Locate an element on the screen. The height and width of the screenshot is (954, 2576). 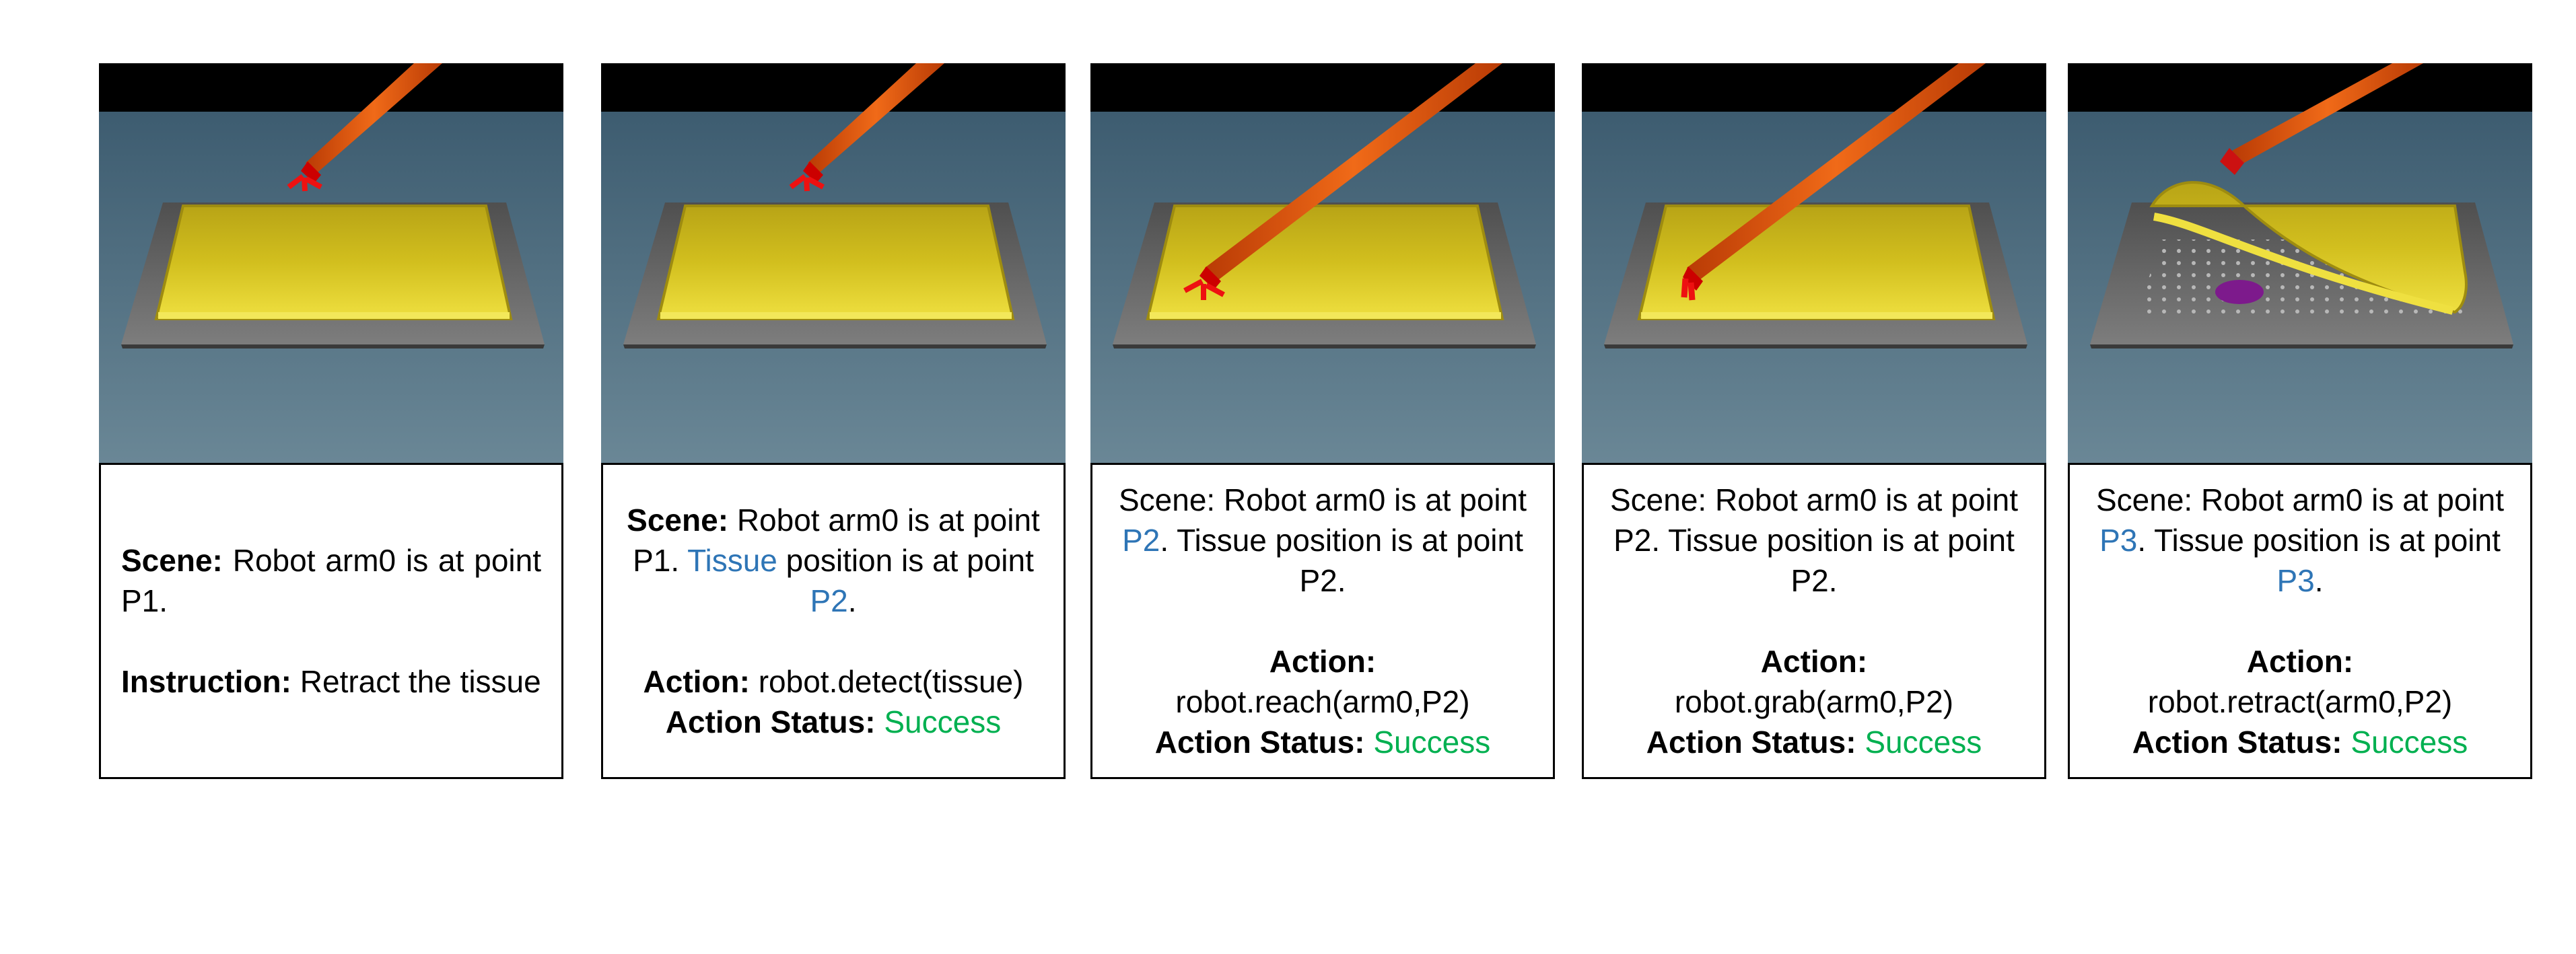
action-line: robot.reach(arm0,P2) is located at coordinates (1322, 701).